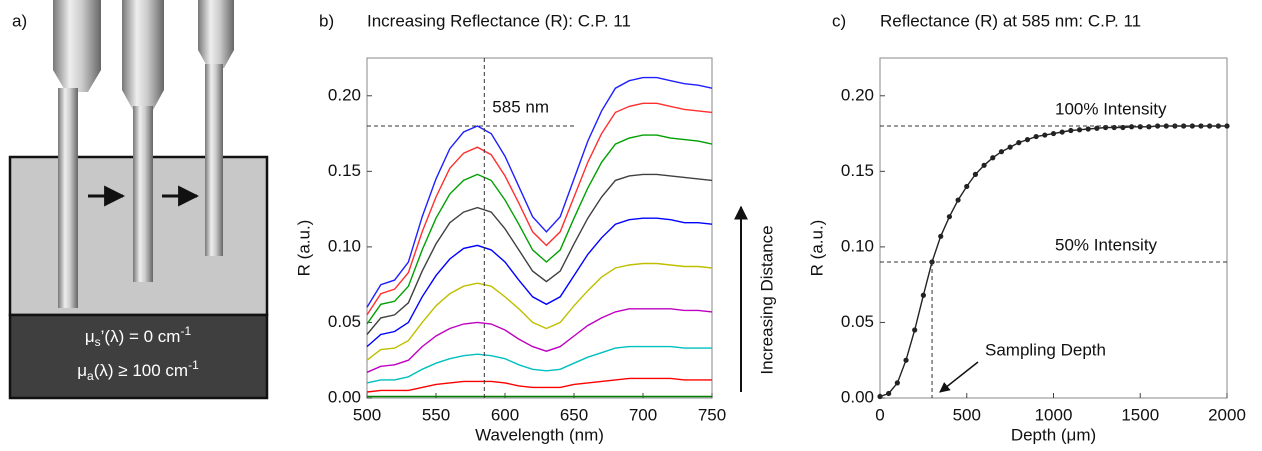 The image size is (1262, 451). I want to click on panel-label: b), so click(326, 20).